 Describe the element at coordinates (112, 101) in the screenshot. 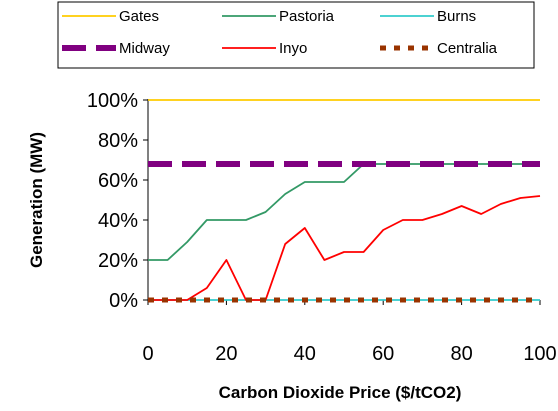

I see `y-tick-label: 100%` at that location.